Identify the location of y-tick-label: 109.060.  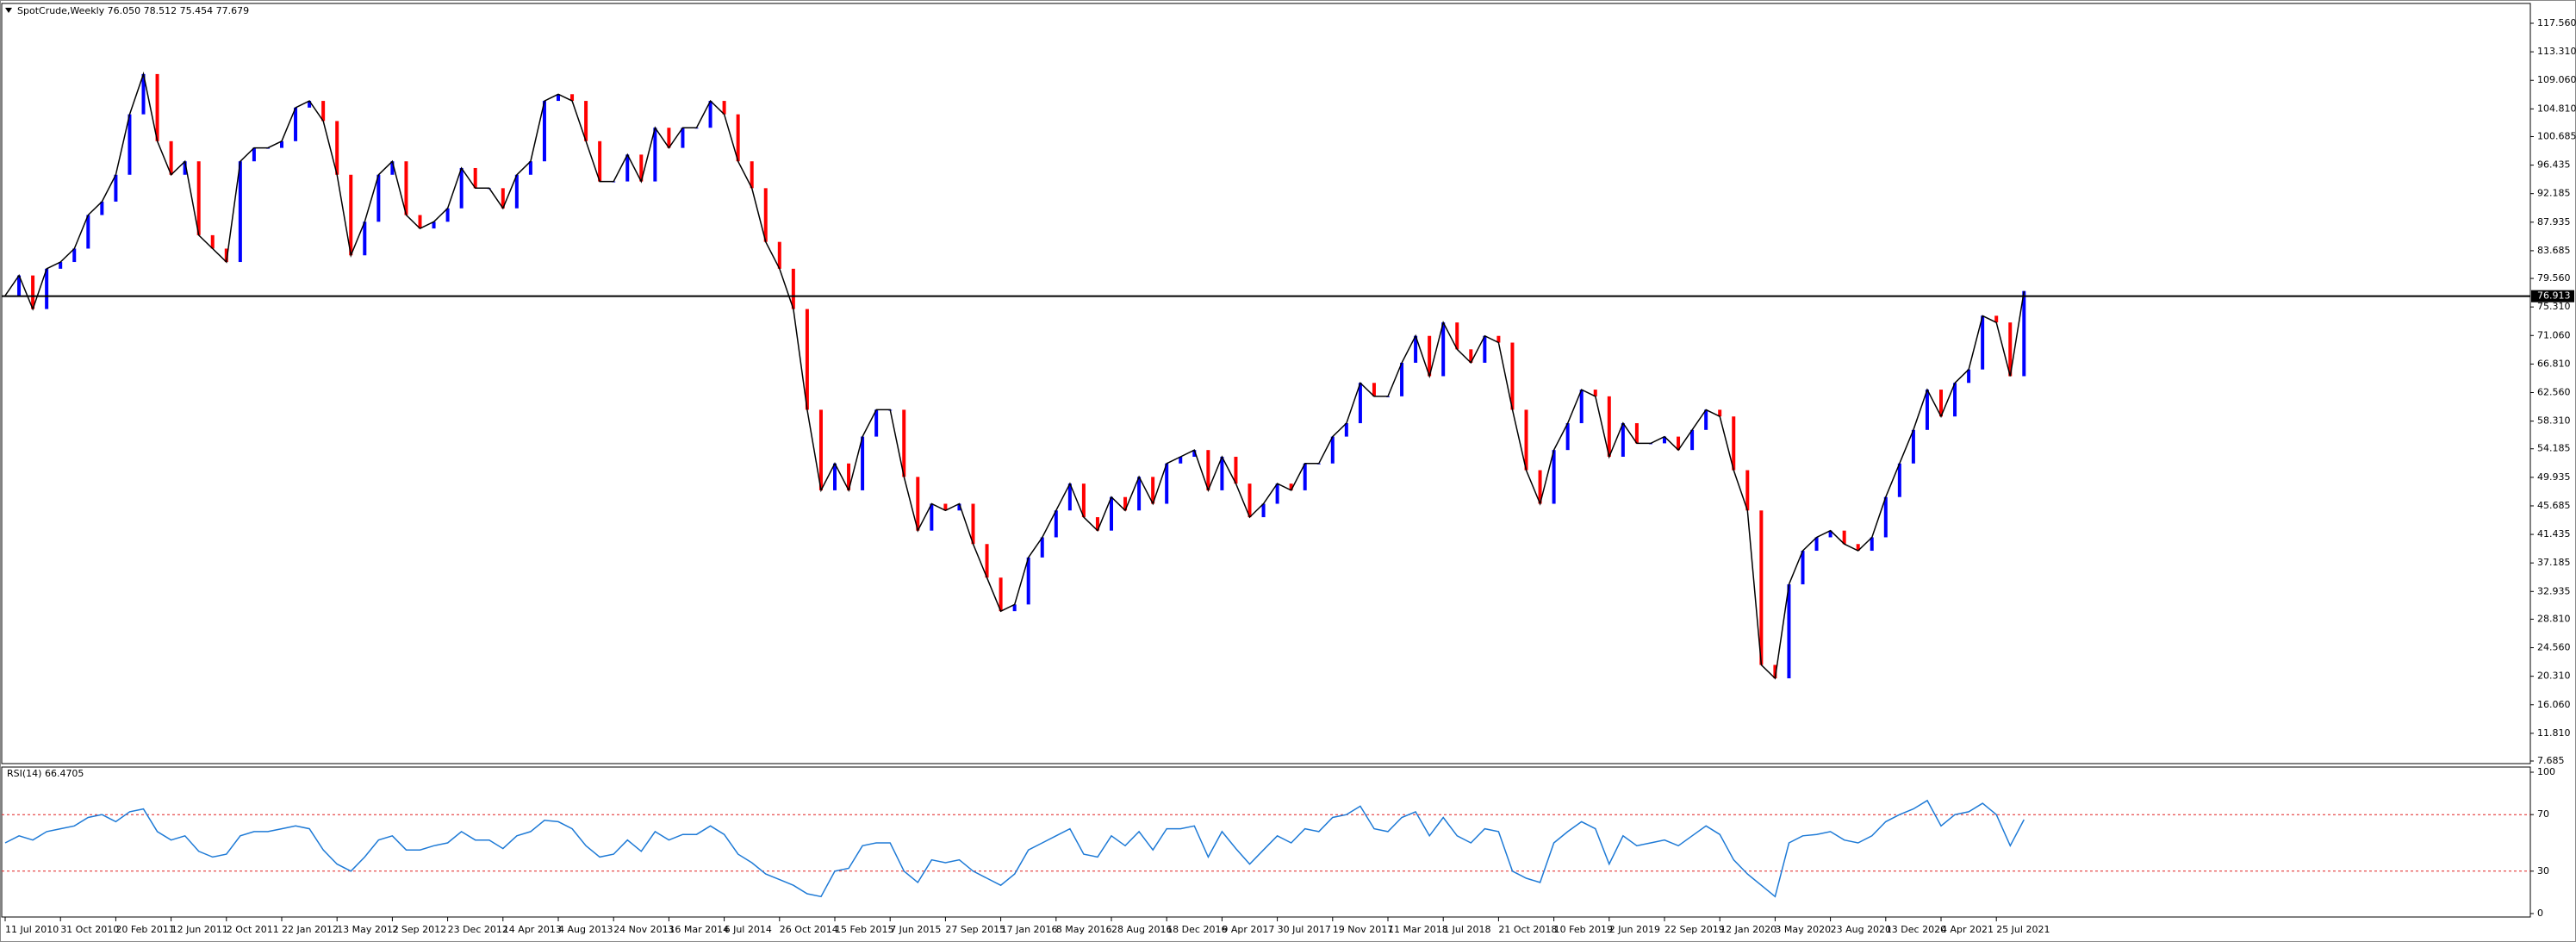
(2557, 79).